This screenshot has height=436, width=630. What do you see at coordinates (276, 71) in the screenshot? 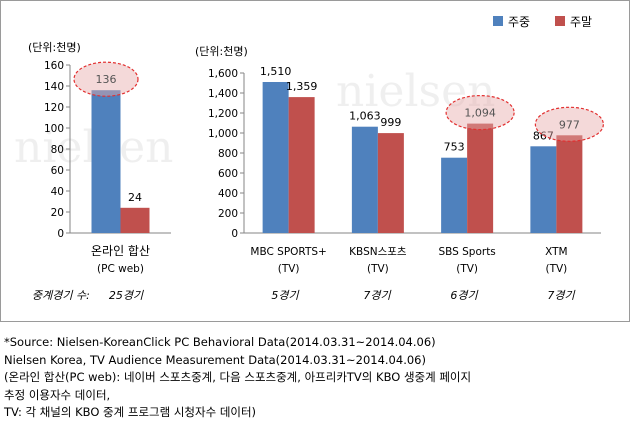
I see `data-label: 1,510` at bounding box center [276, 71].